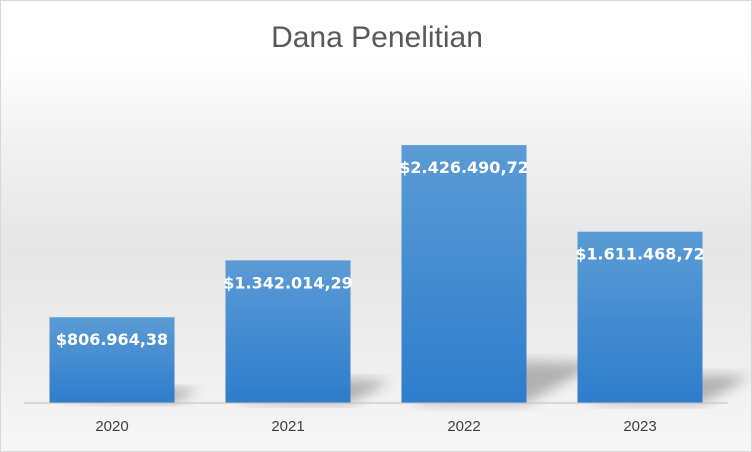 This screenshot has height=452, width=752. What do you see at coordinates (639, 426) in the screenshot?
I see `x-tick-label: 2023` at bounding box center [639, 426].